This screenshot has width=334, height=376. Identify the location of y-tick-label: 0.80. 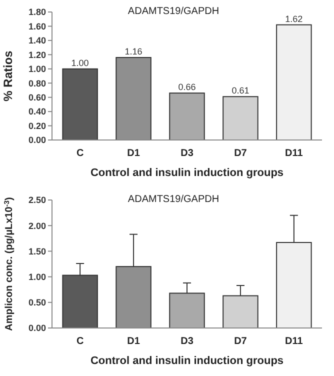
(37, 83).